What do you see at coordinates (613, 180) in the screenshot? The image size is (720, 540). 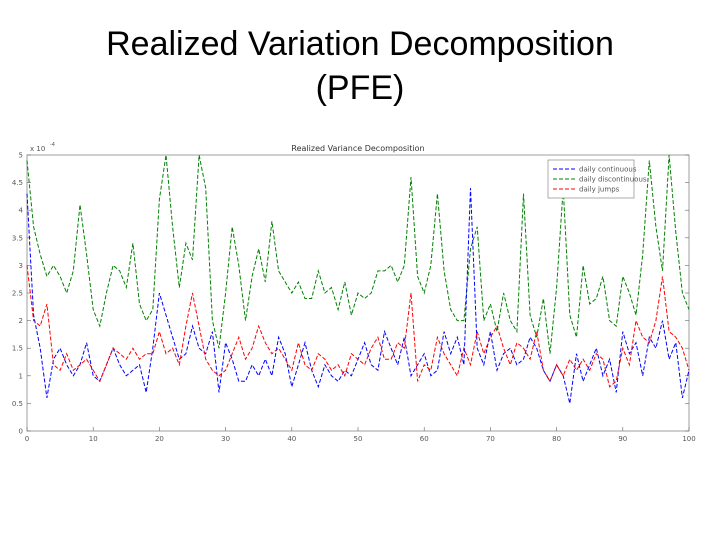 I see `legend-label: daily discontinuous` at bounding box center [613, 180].